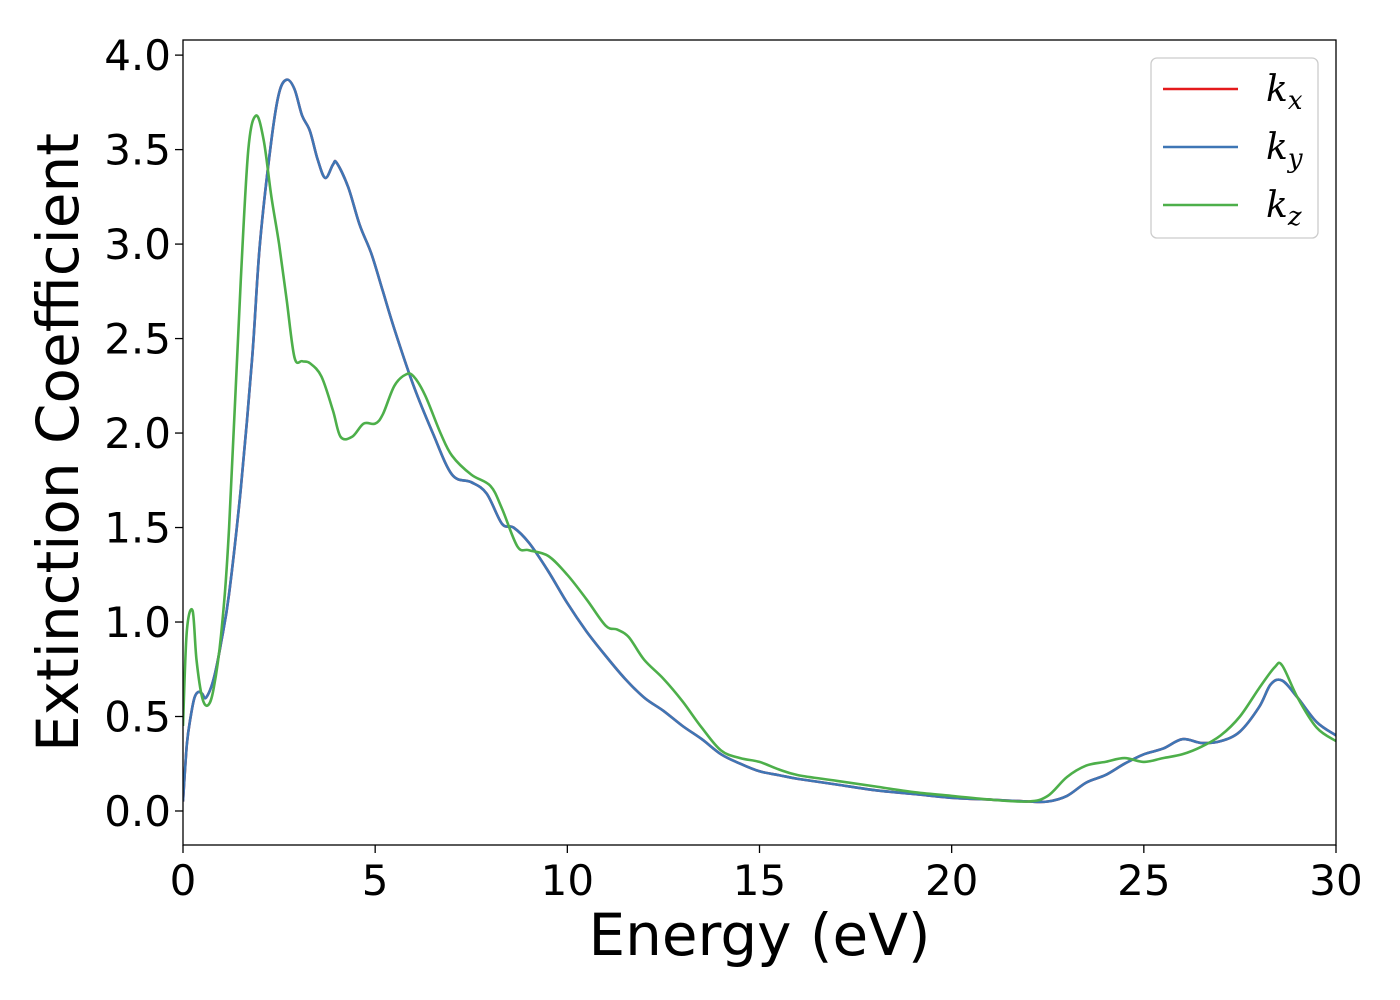 This screenshot has height=1000, width=1400. What do you see at coordinates (1284, 150) in the screenshot?
I see `legend-label-ky: ky` at bounding box center [1284, 150].